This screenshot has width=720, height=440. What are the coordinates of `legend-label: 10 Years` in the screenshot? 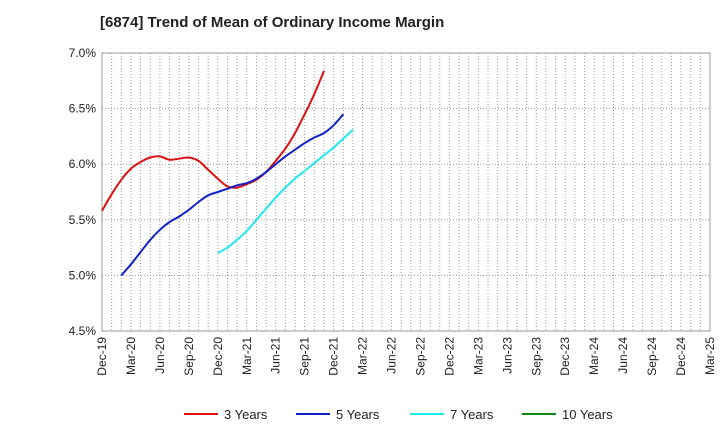 It's located at (587, 414).